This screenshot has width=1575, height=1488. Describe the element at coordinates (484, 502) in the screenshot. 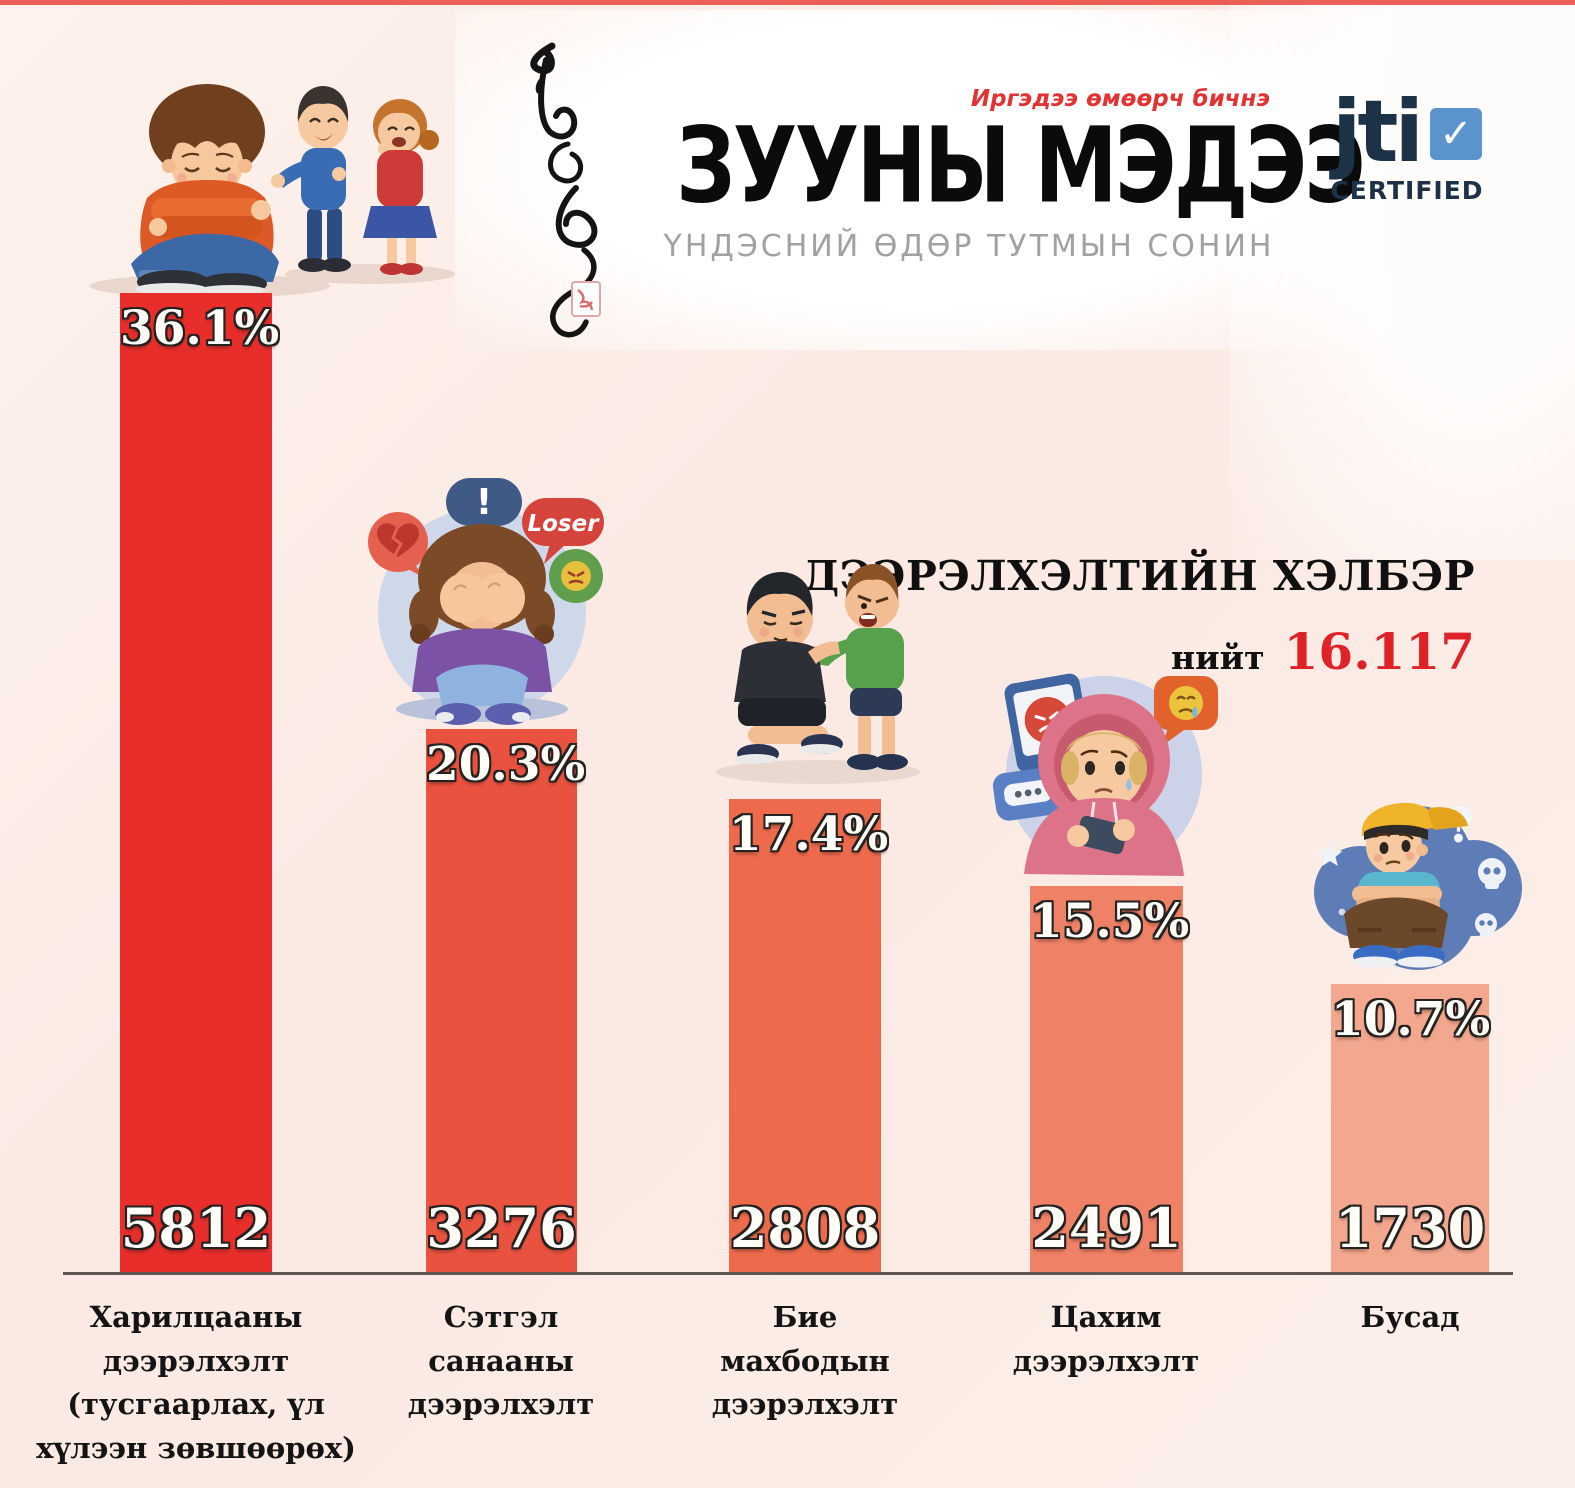

I see `exclamation-mark: !` at that location.